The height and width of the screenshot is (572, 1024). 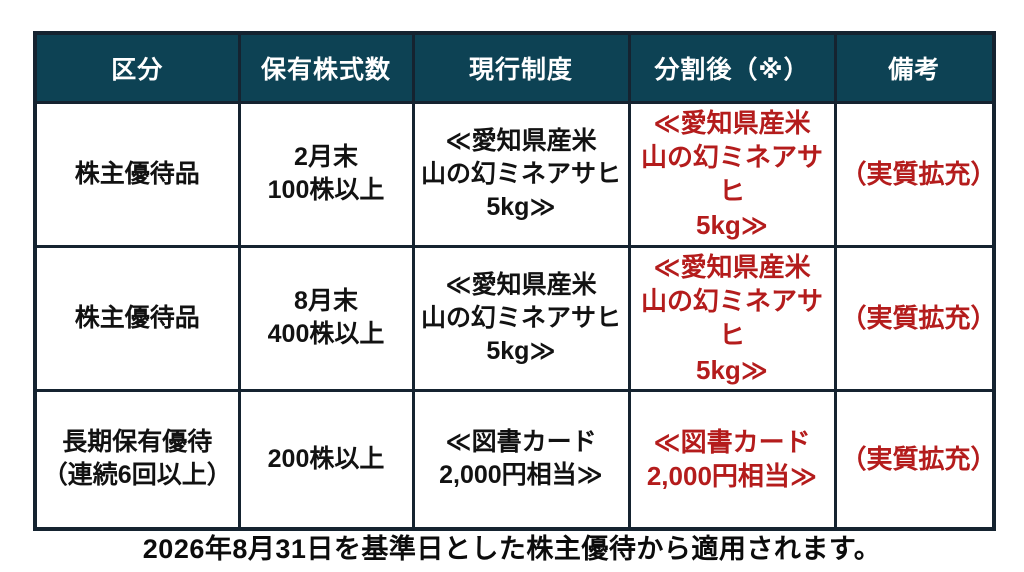 What do you see at coordinates (732, 67) in the screenshot?
I see `col-header-after-split: 分割後（※）` at bounding box center [732, 67].